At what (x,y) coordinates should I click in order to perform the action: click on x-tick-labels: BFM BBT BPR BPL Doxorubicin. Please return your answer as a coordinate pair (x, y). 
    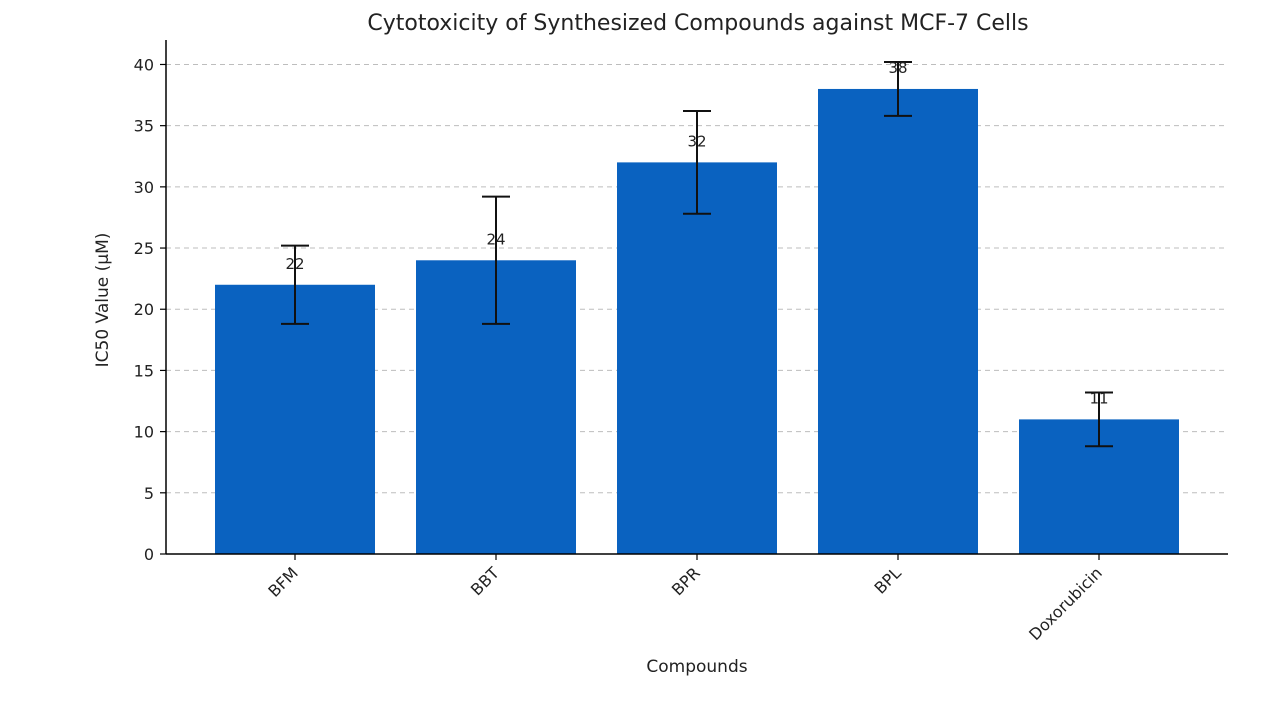
    Looking at the image, I should click on (684, 603).